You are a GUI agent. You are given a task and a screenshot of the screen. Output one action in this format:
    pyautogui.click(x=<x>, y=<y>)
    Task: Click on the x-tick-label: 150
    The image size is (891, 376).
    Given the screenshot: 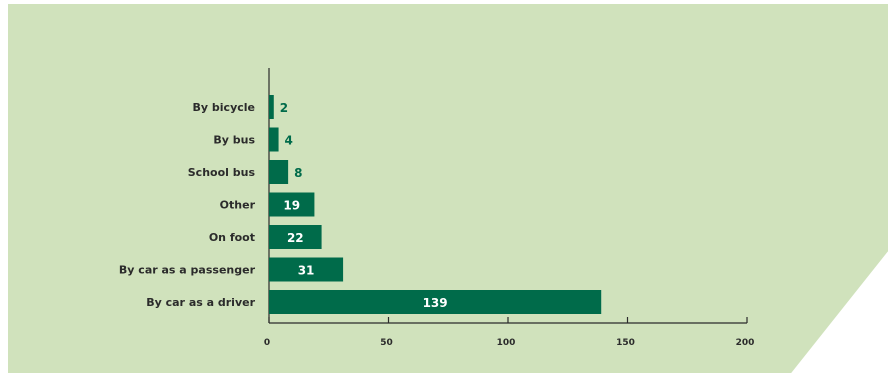 What is the action you would take?
    pyautogui.click(x=625, y=343)
    